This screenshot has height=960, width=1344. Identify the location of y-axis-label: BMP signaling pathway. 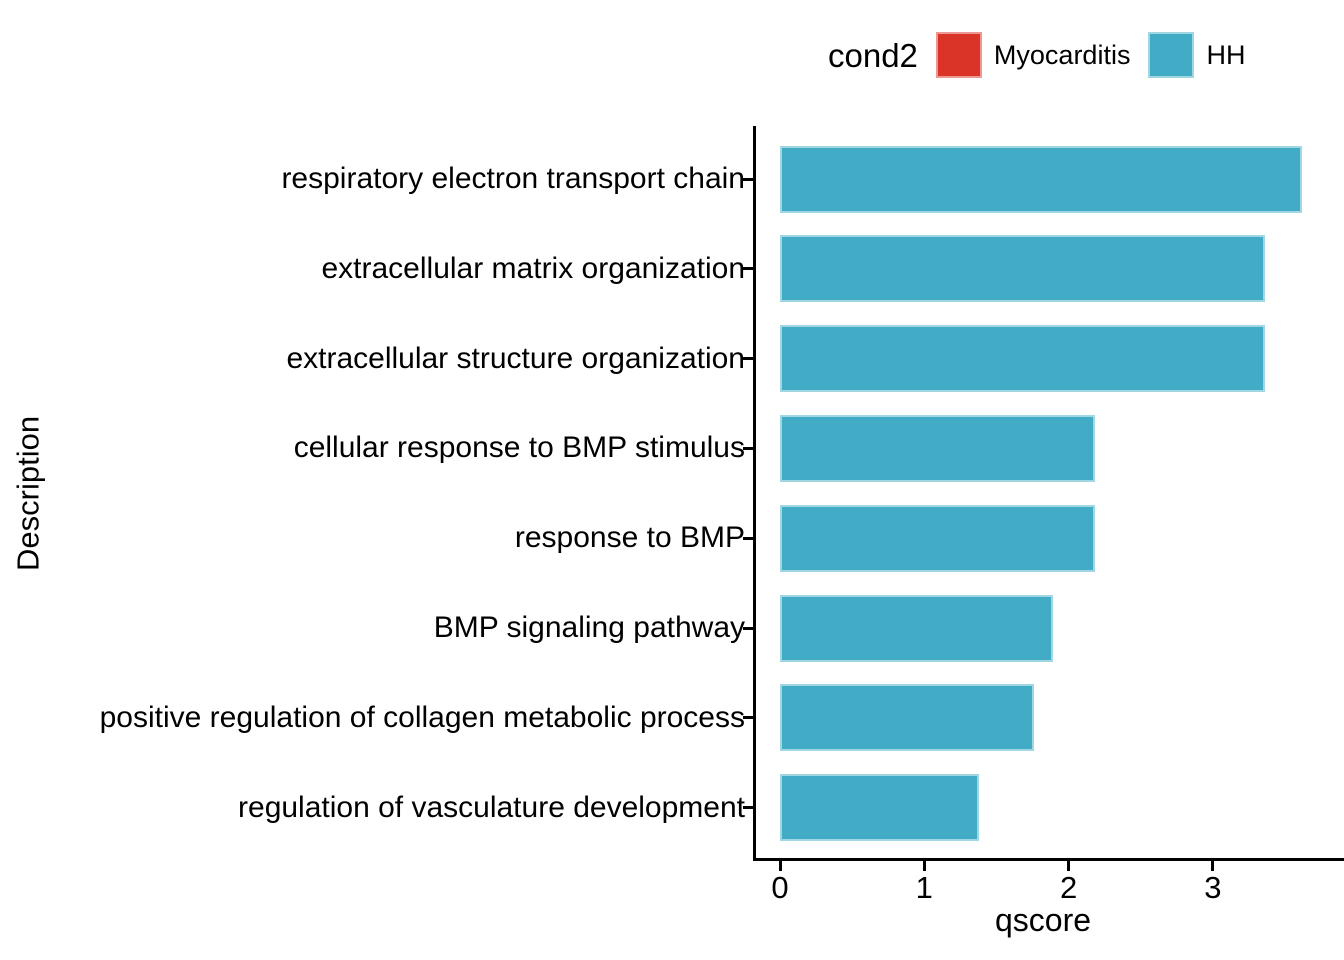
(589, 627).